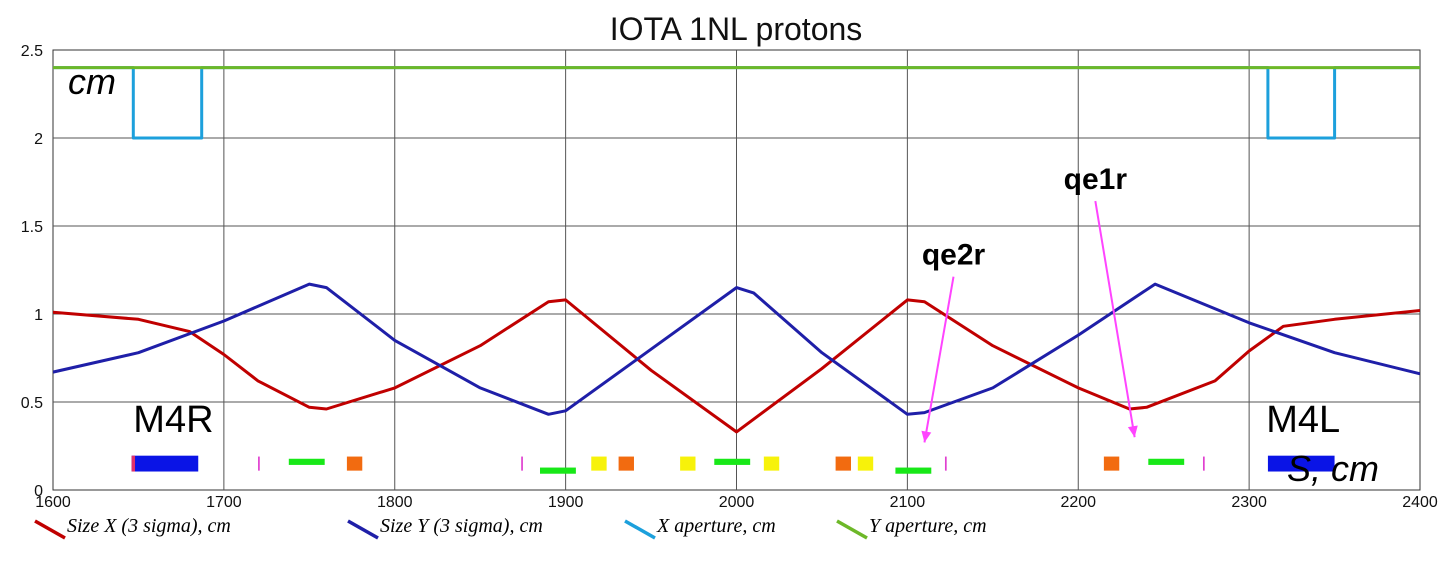 The height and width of the screenshot is (561, 1452). I want to click on x-axis: 1600 1700 1800 1900 2000 2100 2200 2300 2400, so click(736, 502).